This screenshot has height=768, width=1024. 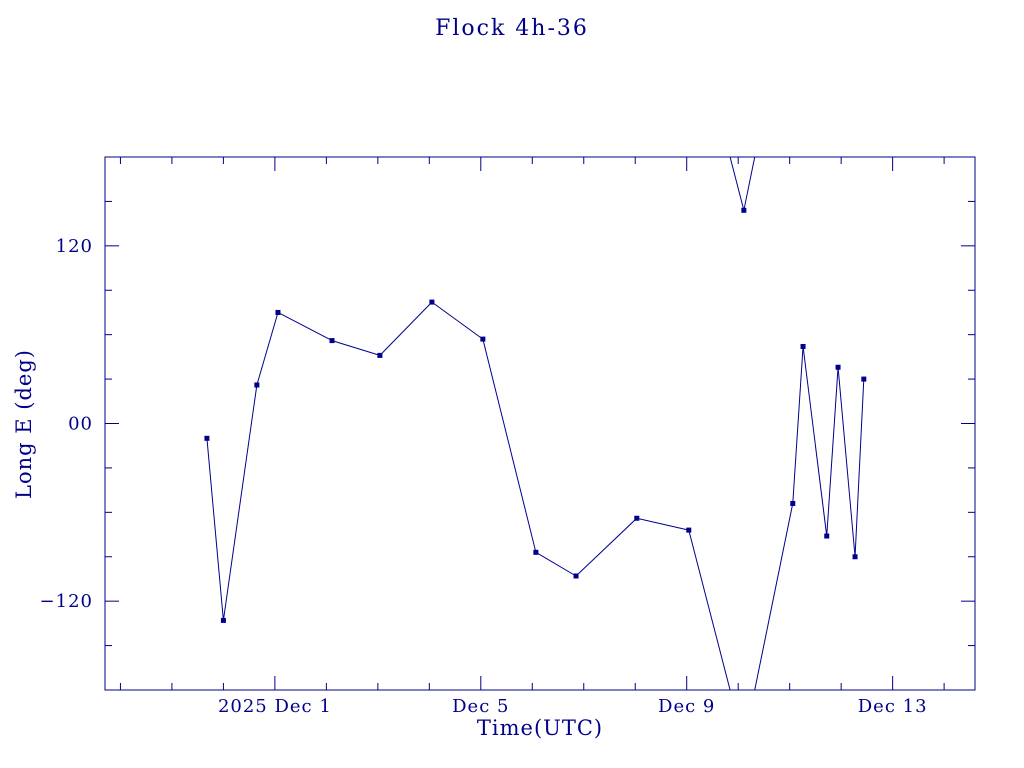 I want to click on x-tick-label: Dec 9, so click(x=686, y=706).